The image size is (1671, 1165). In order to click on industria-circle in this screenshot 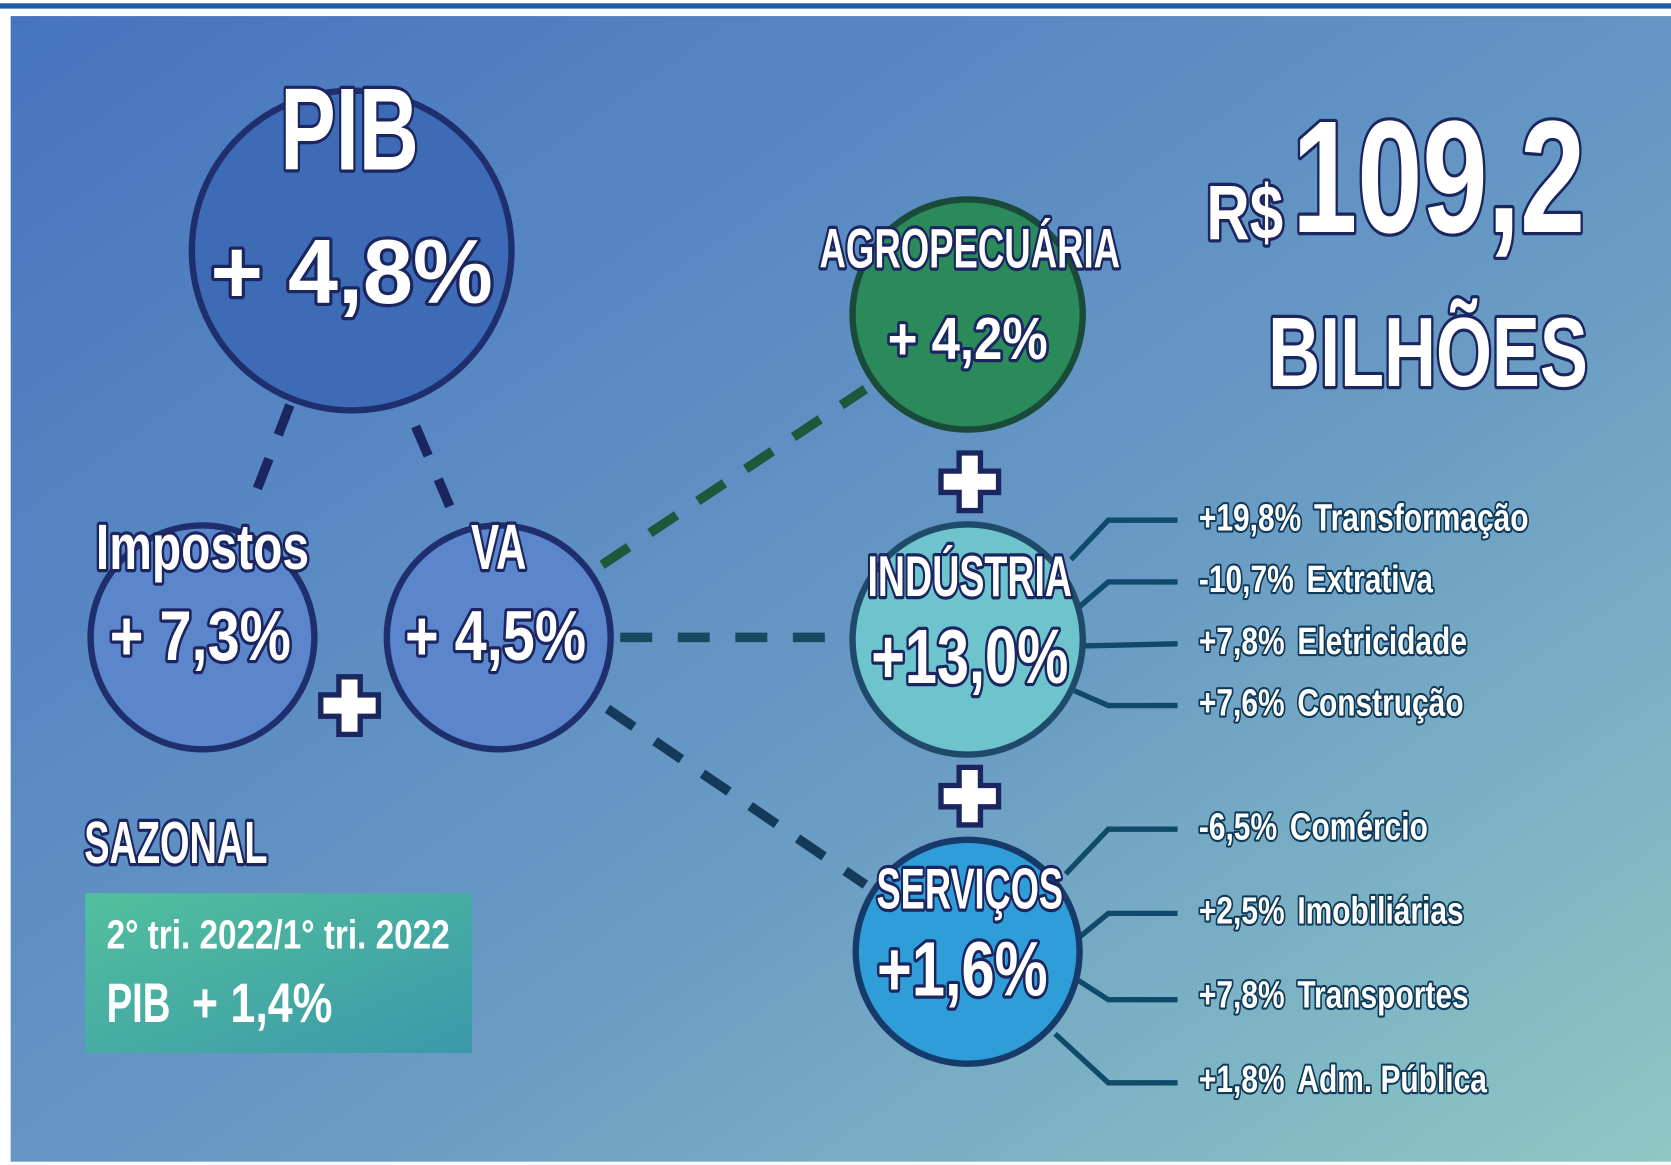, I will do `click(967, 639)`.